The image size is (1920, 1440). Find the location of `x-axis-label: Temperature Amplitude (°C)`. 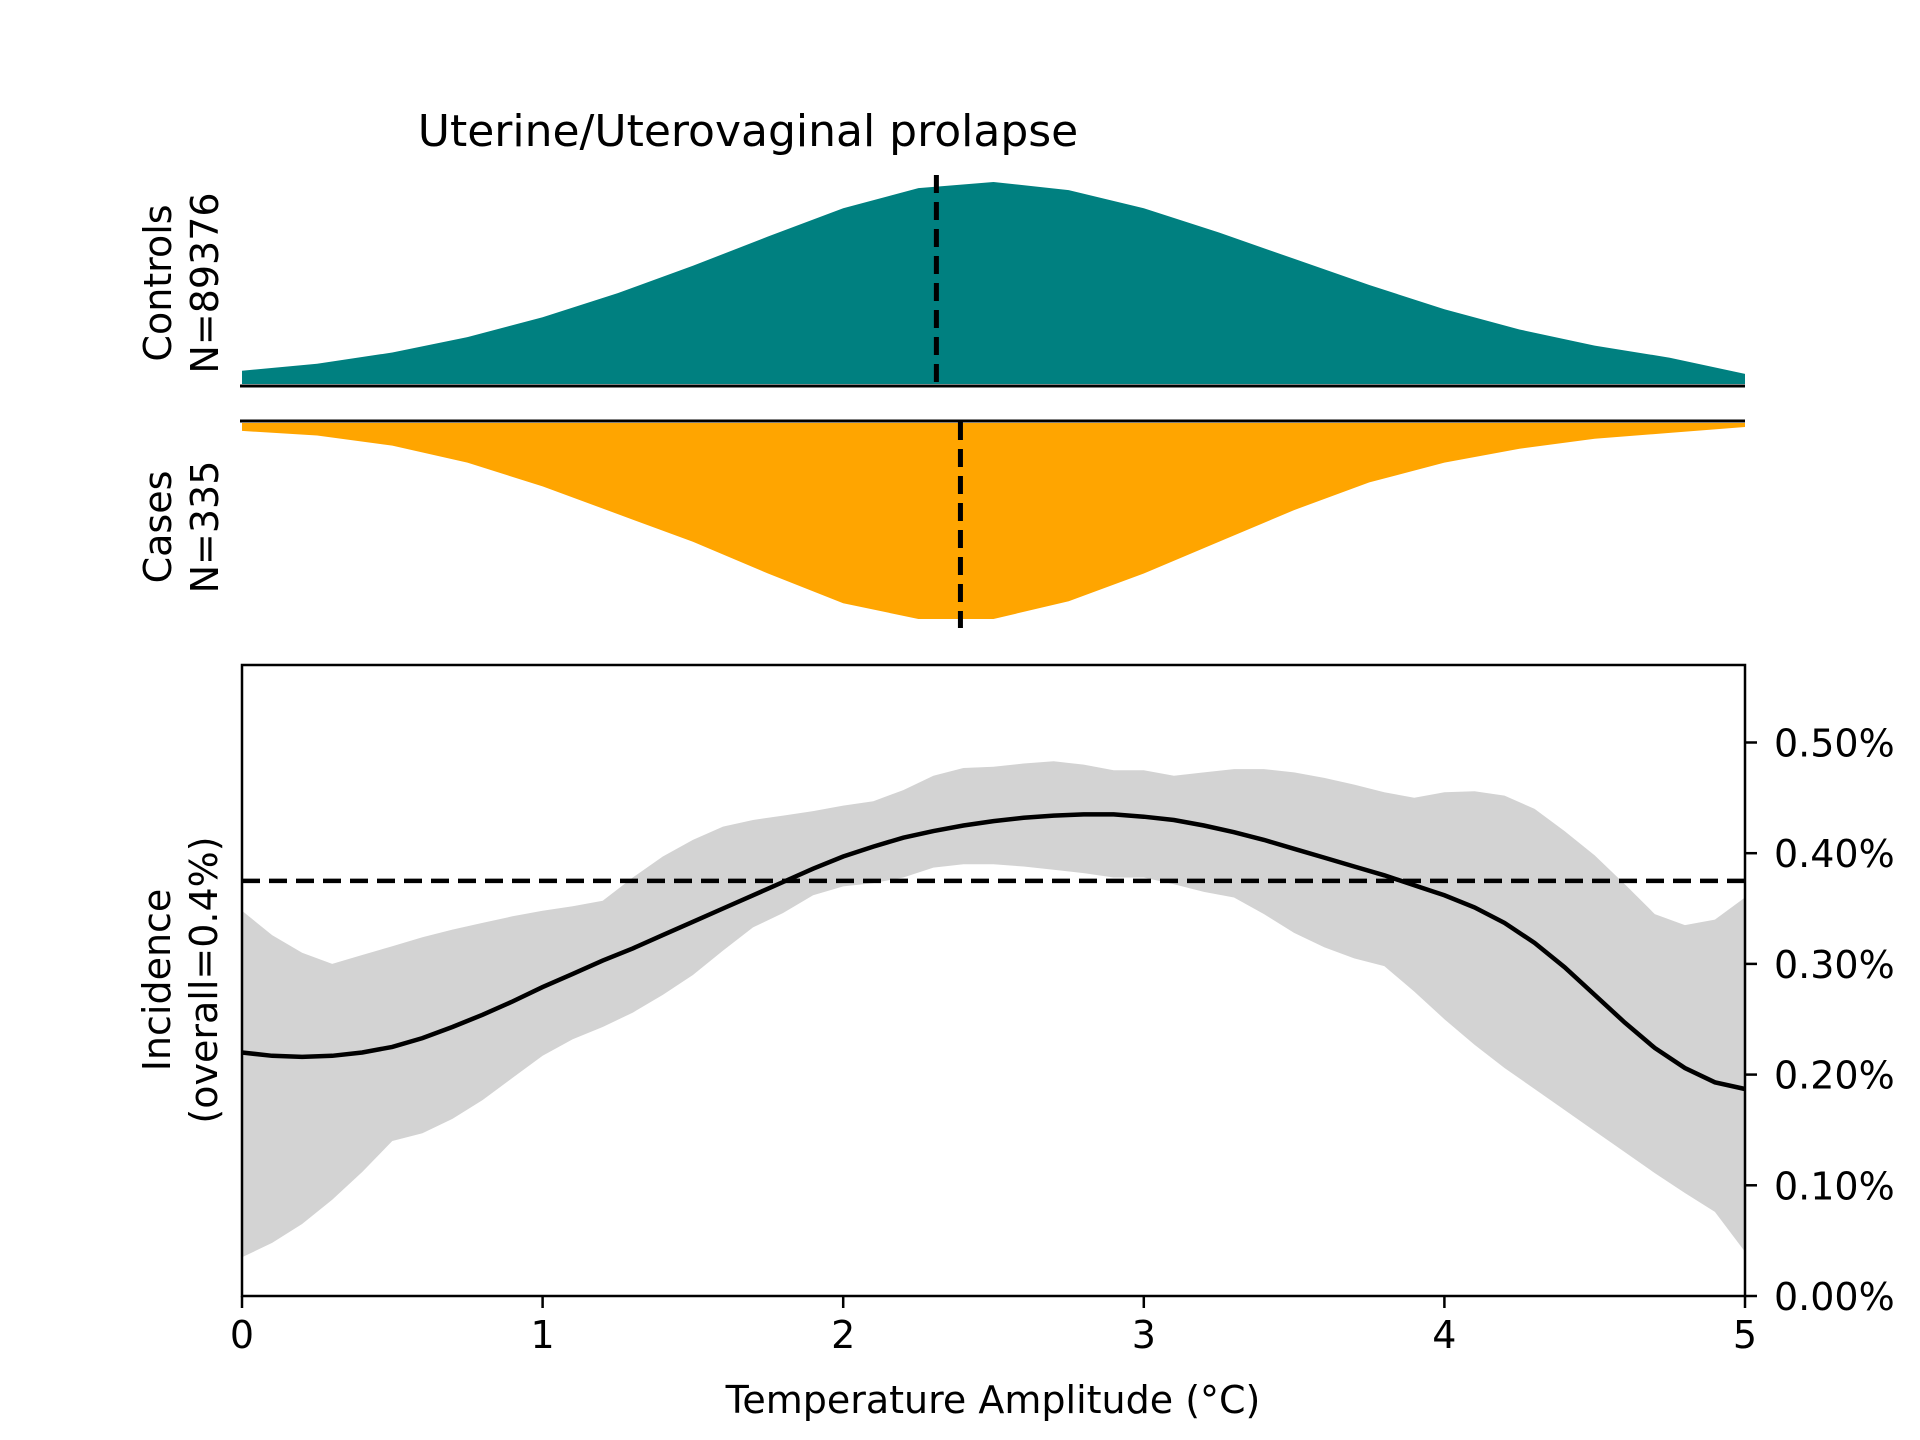

x-axis-label: Temperature Amplitude (°C) is located at coordinates (993, 1400).